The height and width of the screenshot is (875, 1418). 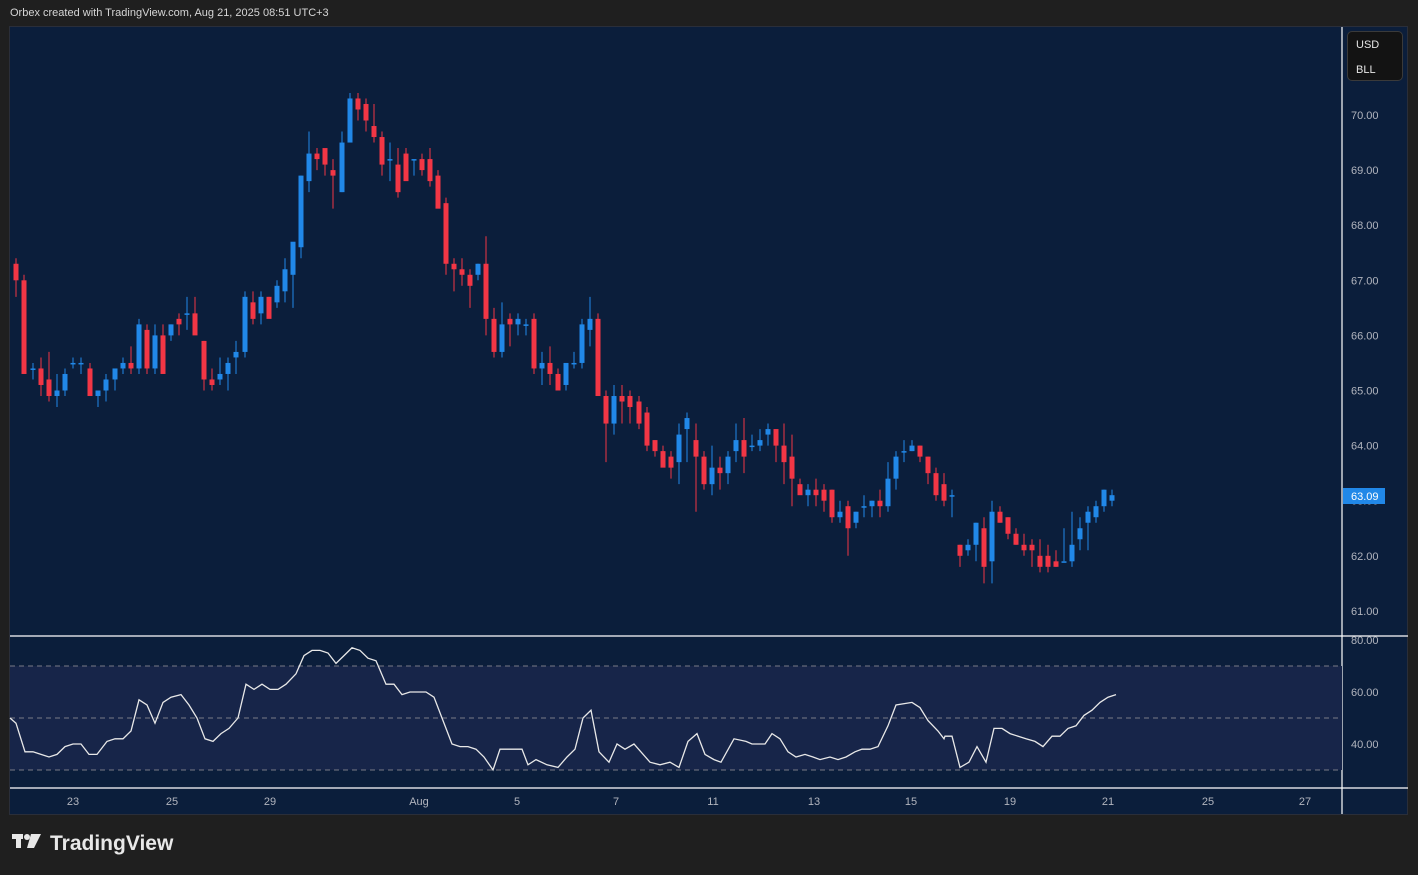 I want to click on currency-line-1: USD, so click(x=1368, y=45).